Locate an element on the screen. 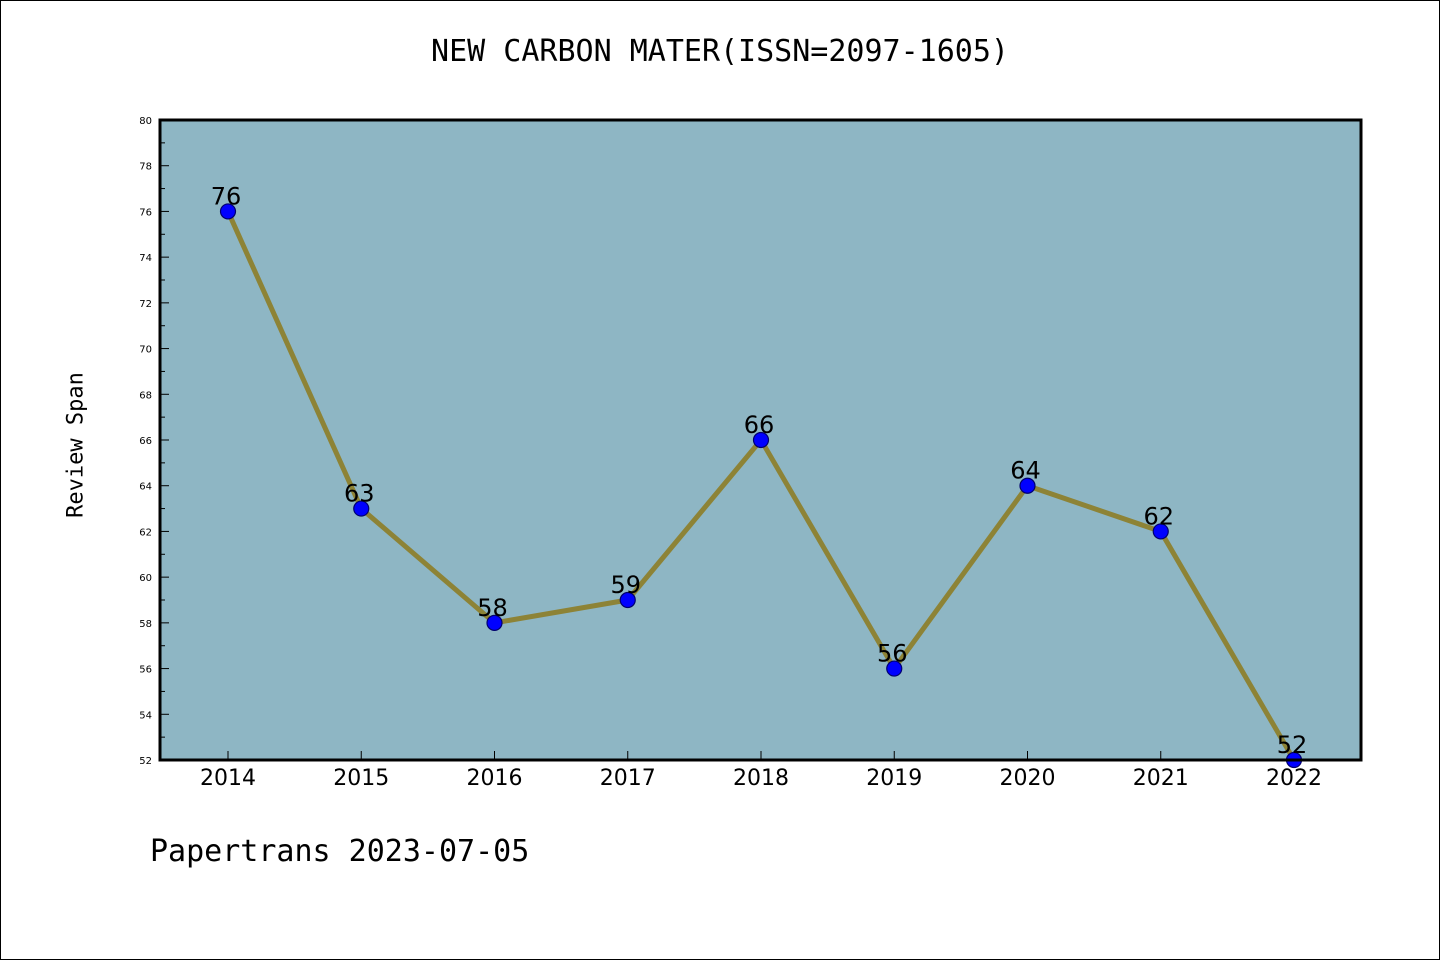 Image resolution: width=1440 pixels, height=960 pixels. x-tick-label: 2014 is located at coordinates (228, 778).